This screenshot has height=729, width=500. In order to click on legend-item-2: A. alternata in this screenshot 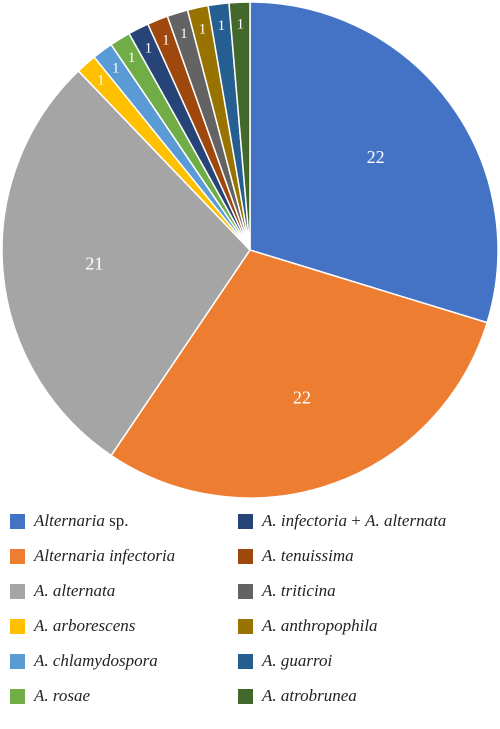, I will do `click(62, 591)`.